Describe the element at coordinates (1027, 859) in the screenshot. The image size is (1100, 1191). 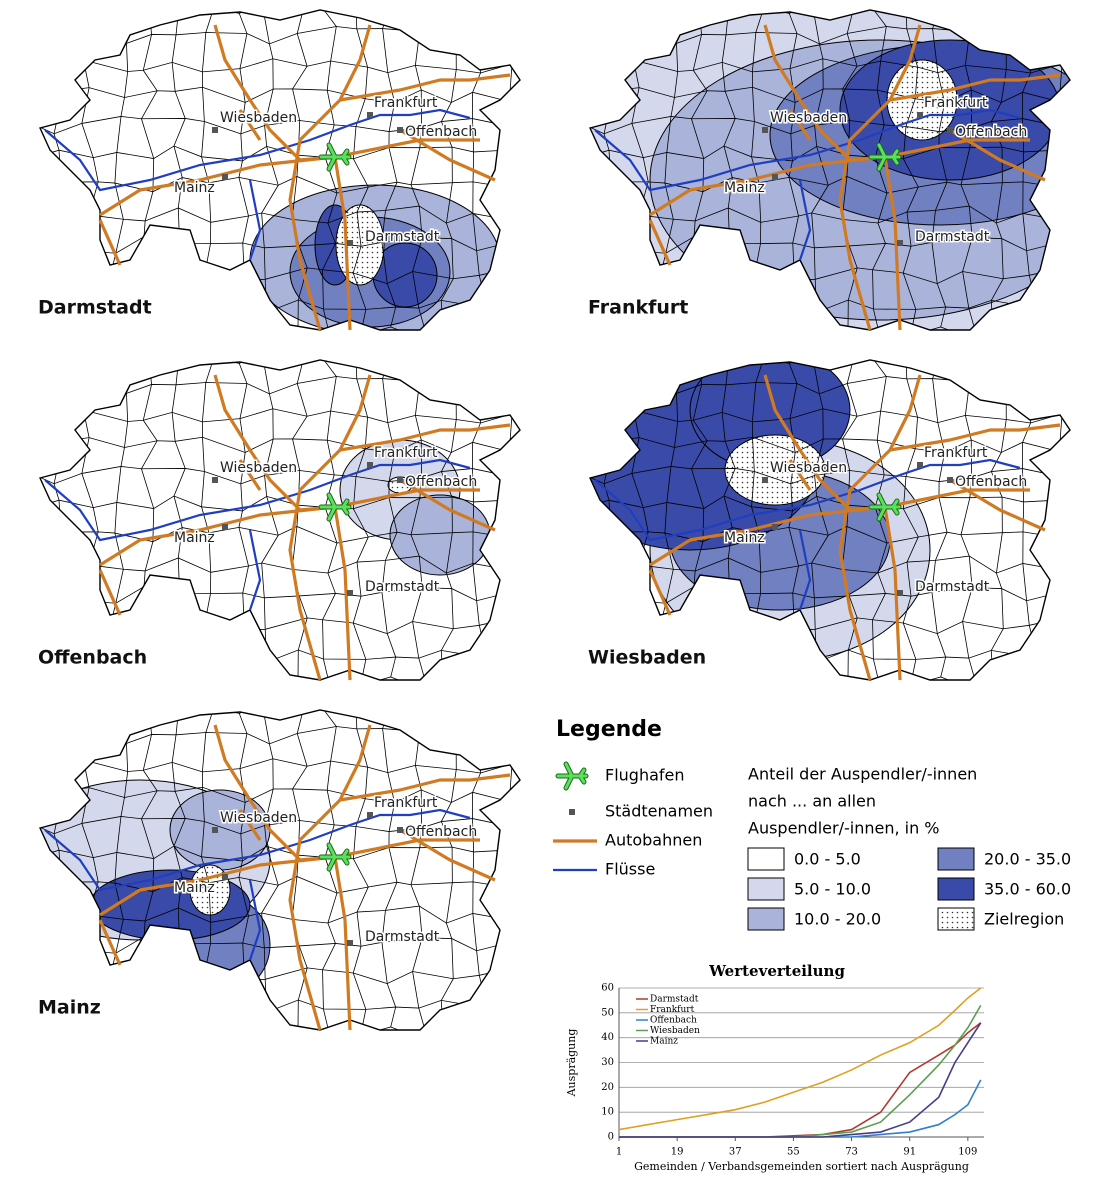
I see `legend-class-label: 20.0 - 35.0` at that location.